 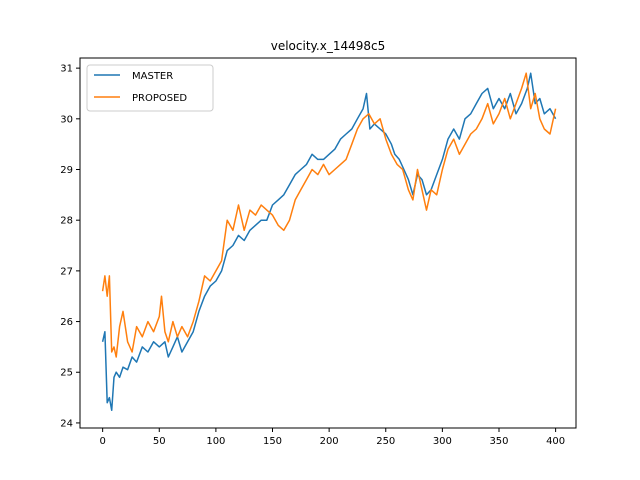 I want to click on x-tick-label: 150, so click(x=272, y=441).